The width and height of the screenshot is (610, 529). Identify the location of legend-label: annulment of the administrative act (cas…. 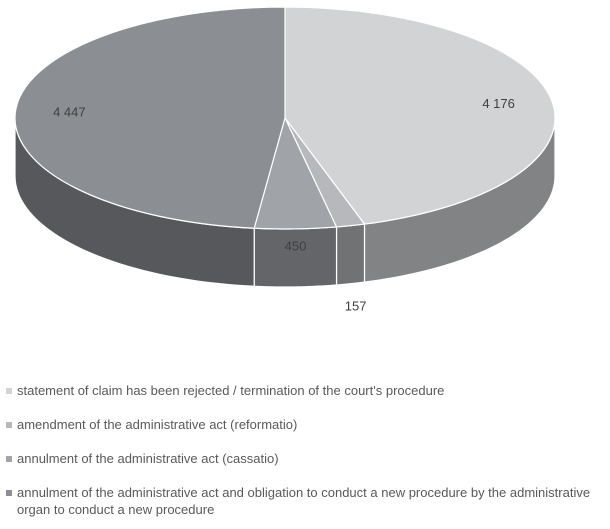
(148, 458).